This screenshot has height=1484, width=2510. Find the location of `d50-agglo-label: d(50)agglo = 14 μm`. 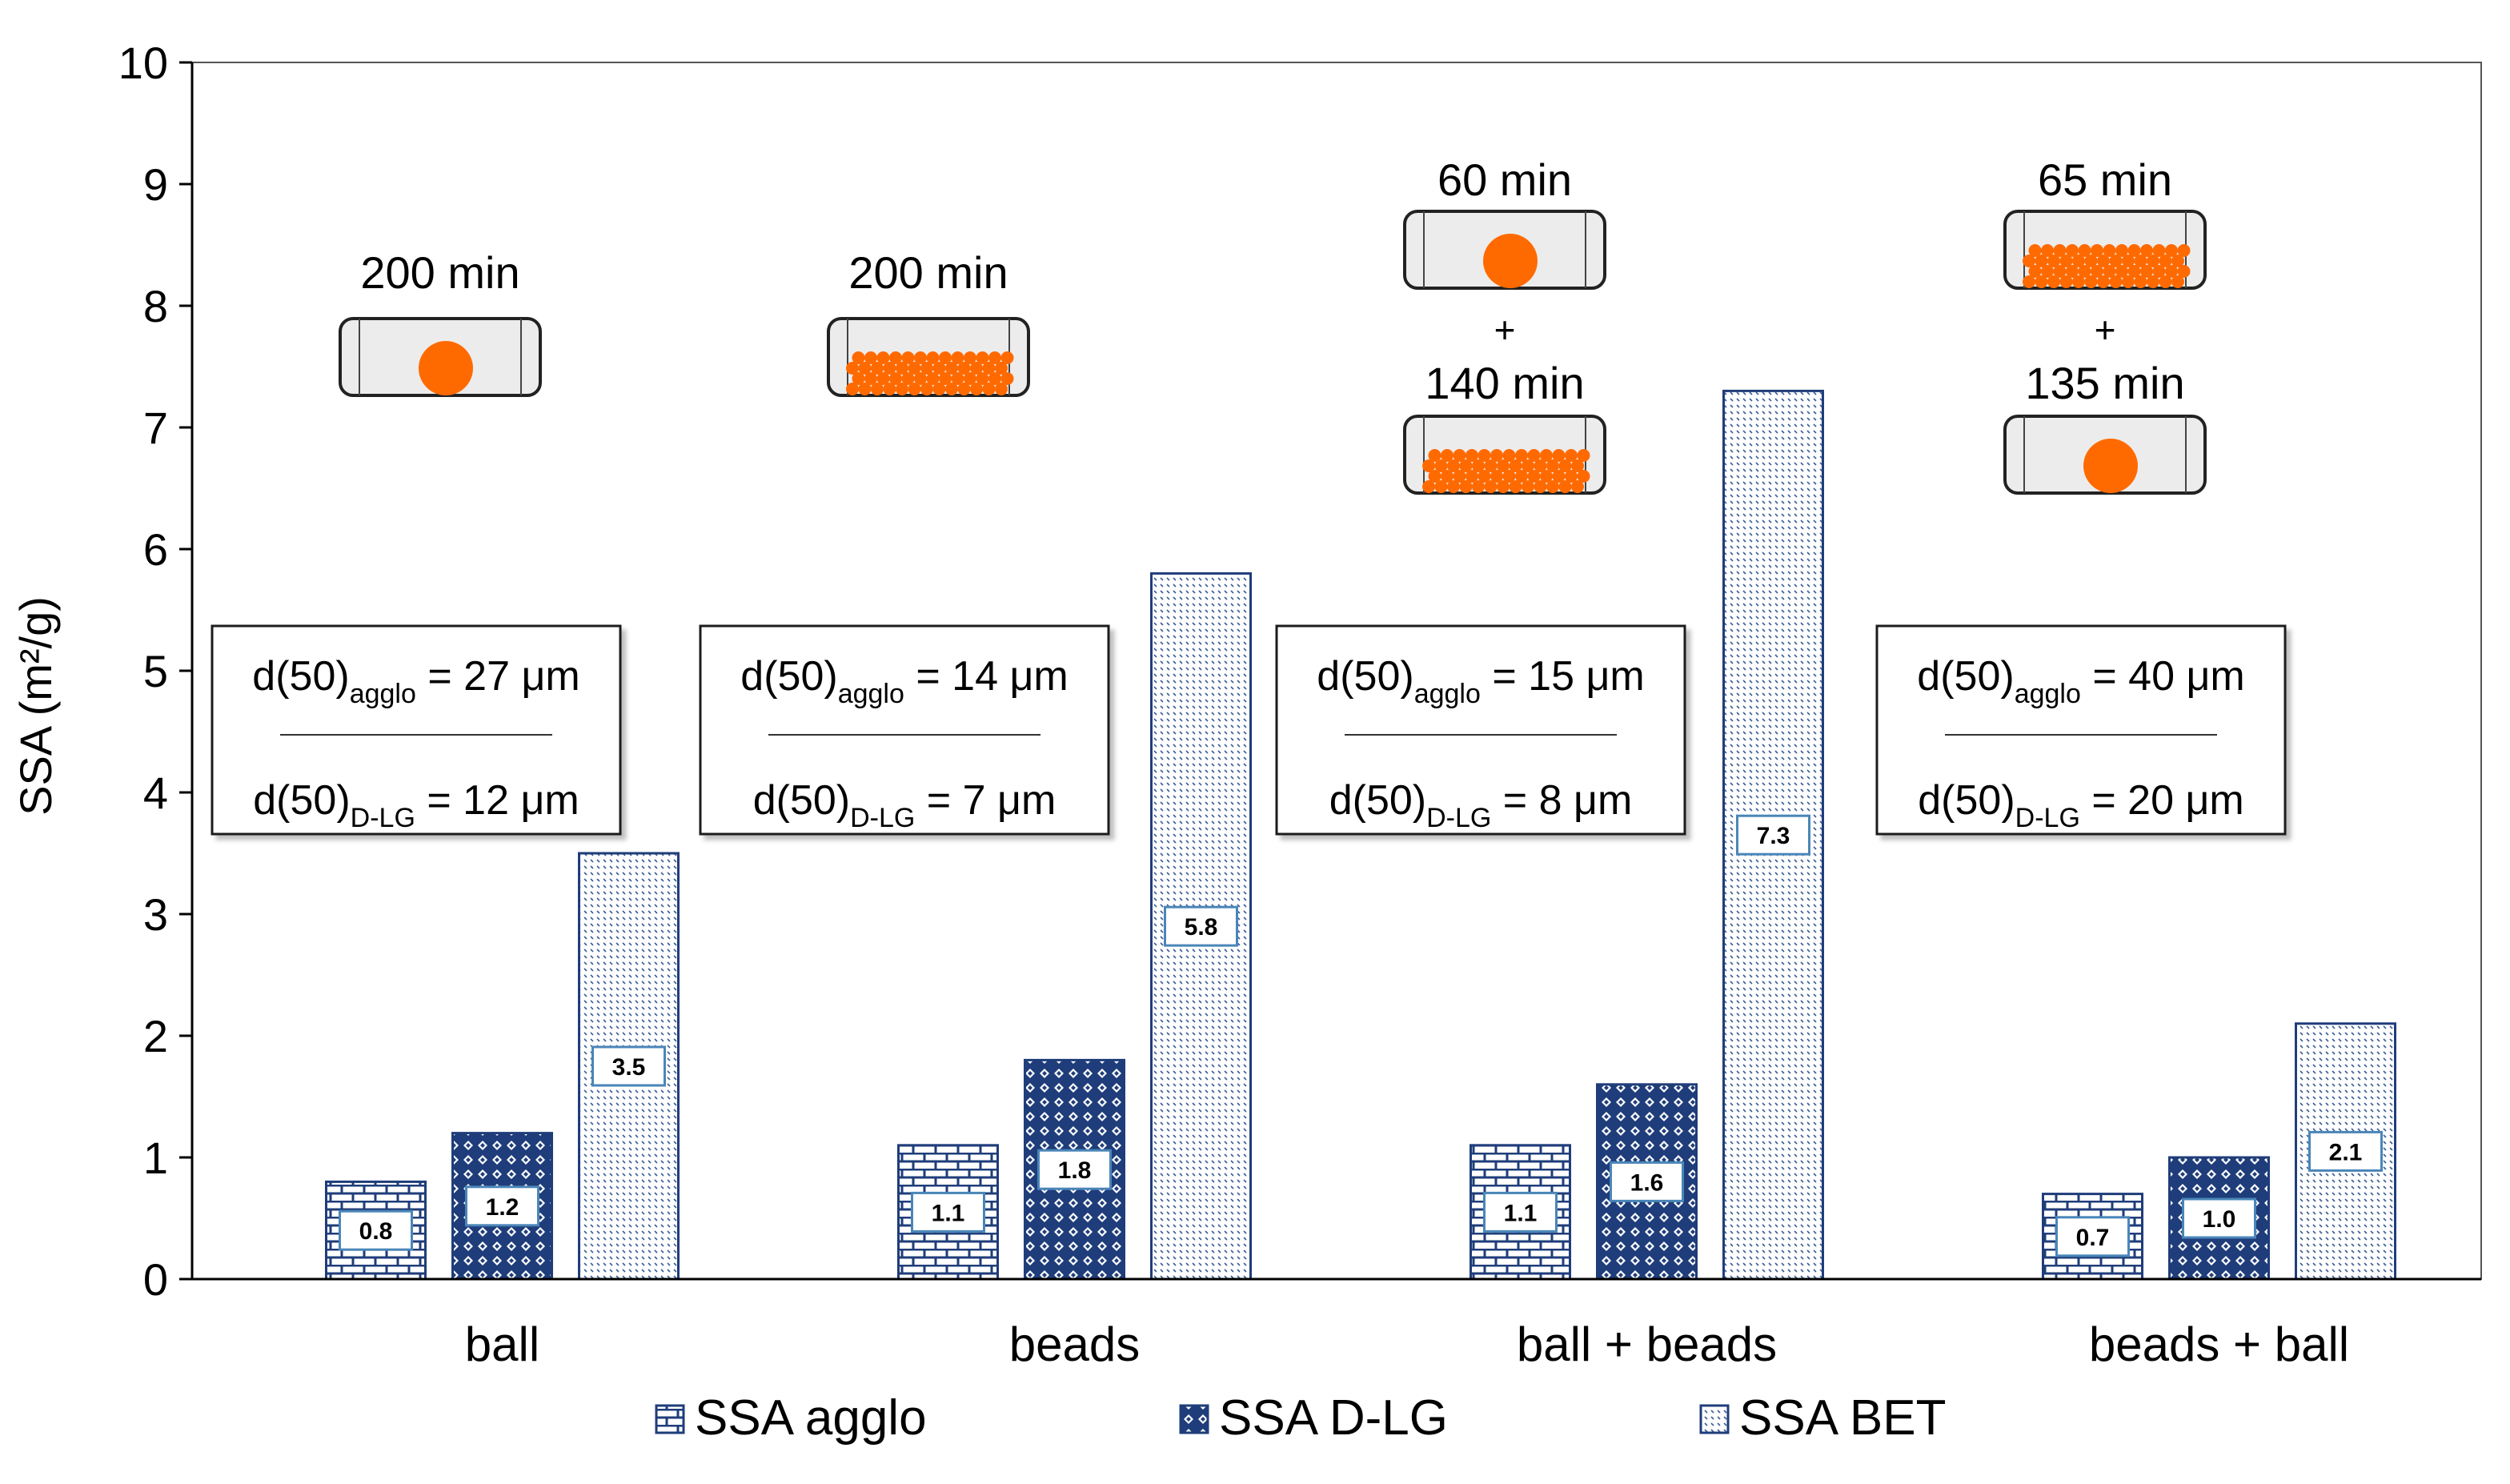

d50-agglo-label: d(50)agglo = 14 μm is located at coordinates (904, 681).